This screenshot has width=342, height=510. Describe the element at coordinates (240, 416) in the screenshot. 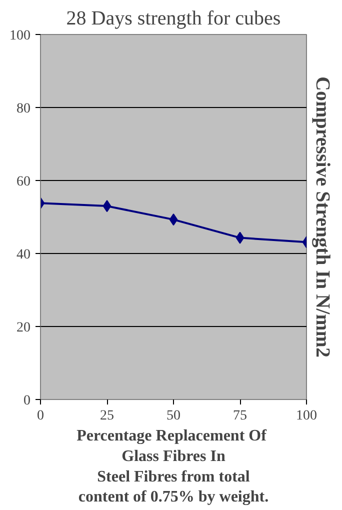

I see `x-tick-label: 75` at that location.